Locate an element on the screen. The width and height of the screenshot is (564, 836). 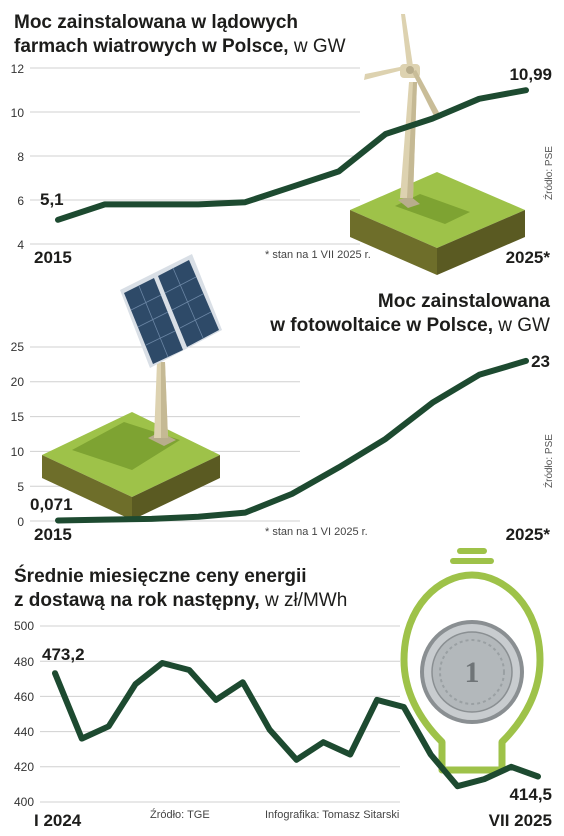
solar-title-unit: w GW is located at coordinates (523, 325).